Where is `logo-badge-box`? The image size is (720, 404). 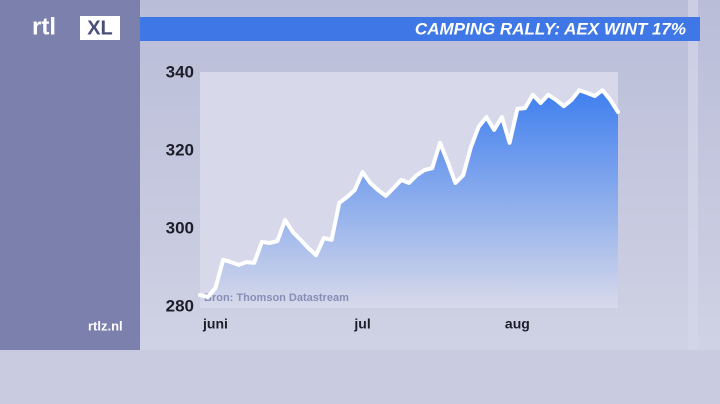
logo-badge-box is located at coordinates (100, 28).